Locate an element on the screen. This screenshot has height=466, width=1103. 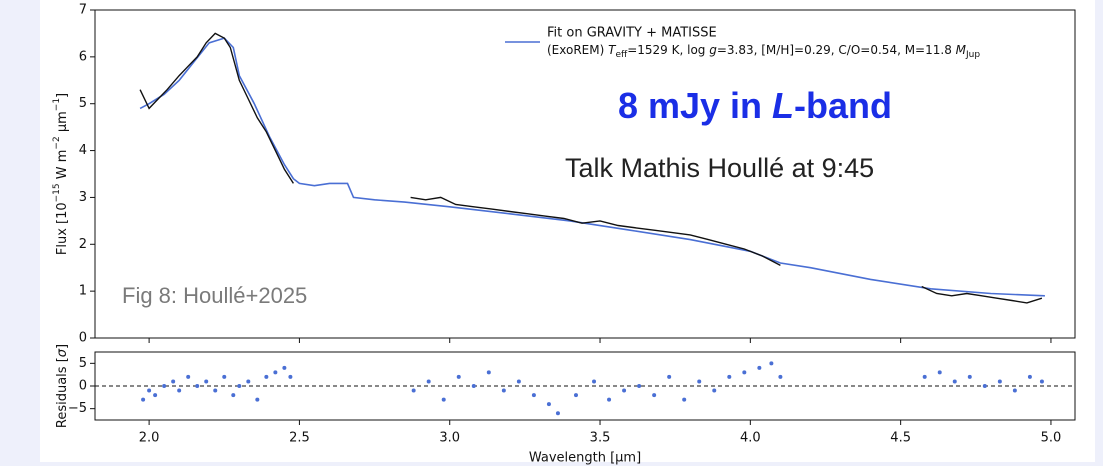
legend-label: Fit on GRAVITY + MATISSE is located at coordinates (632, 33).